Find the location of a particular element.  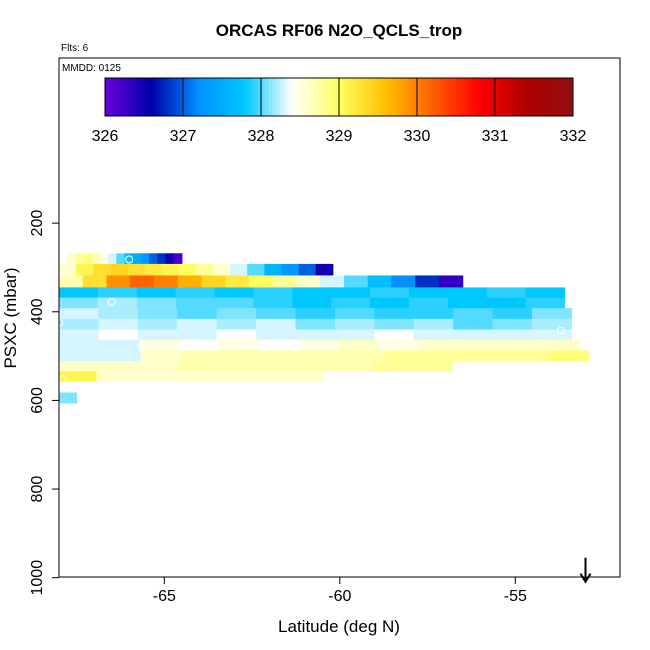

x-tick-label: -60 is located at coordinates (339, 596).